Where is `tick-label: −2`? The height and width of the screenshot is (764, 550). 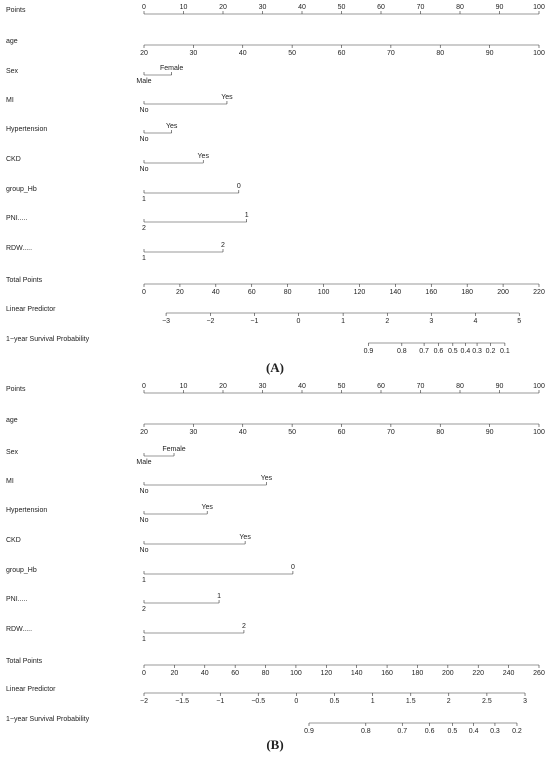
tick-label: −2 is located at coordinates (210, 321).